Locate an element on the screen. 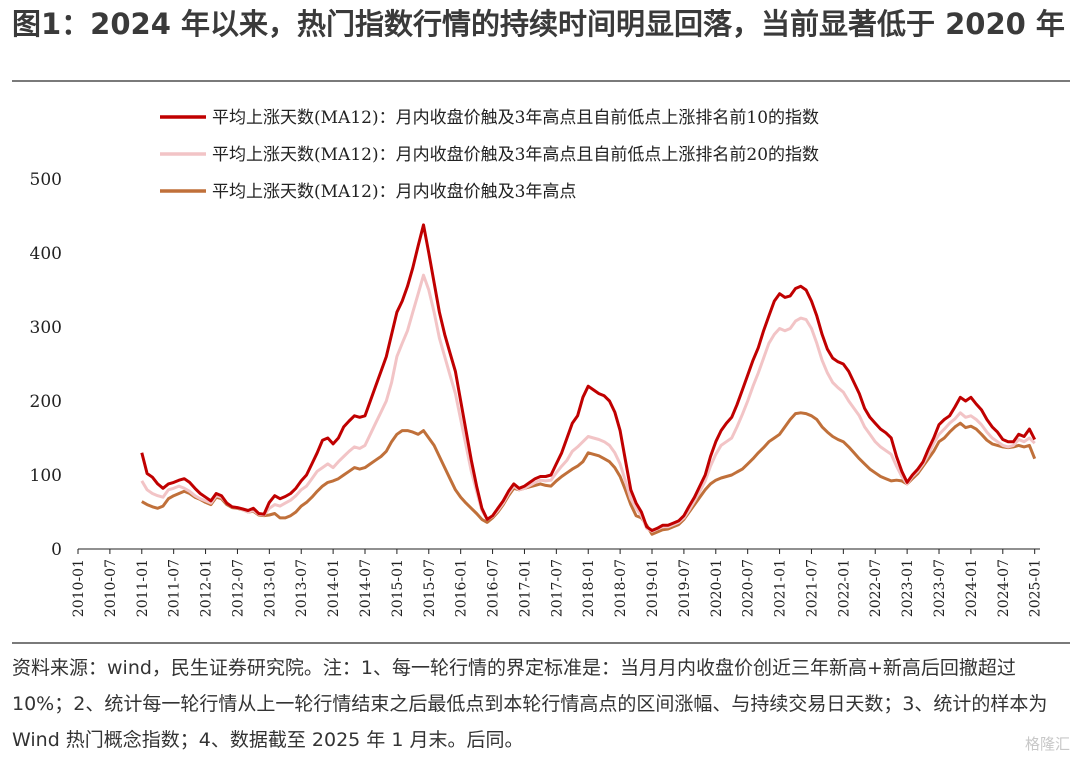 The height and width of the screenshot is (763, 1080). x-tick-label: 2016-01 is located at coordinates (462, 588).